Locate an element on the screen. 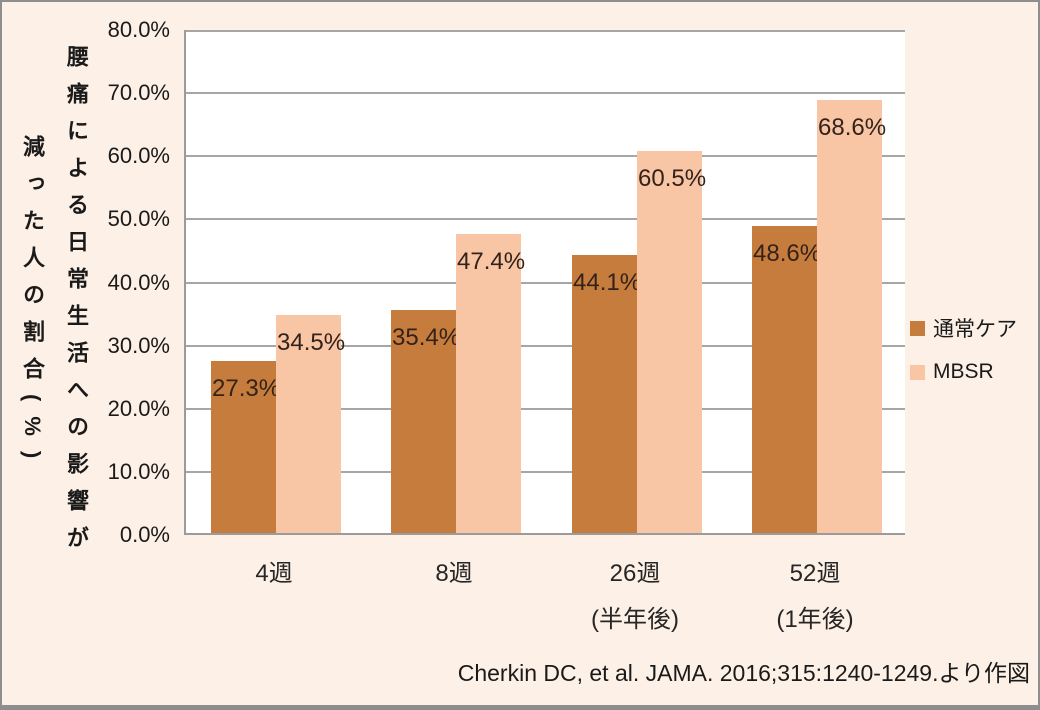 This screenshot has height=710, width=1040. y-tick-label: 10.0% is located at coordinates (138, 471).